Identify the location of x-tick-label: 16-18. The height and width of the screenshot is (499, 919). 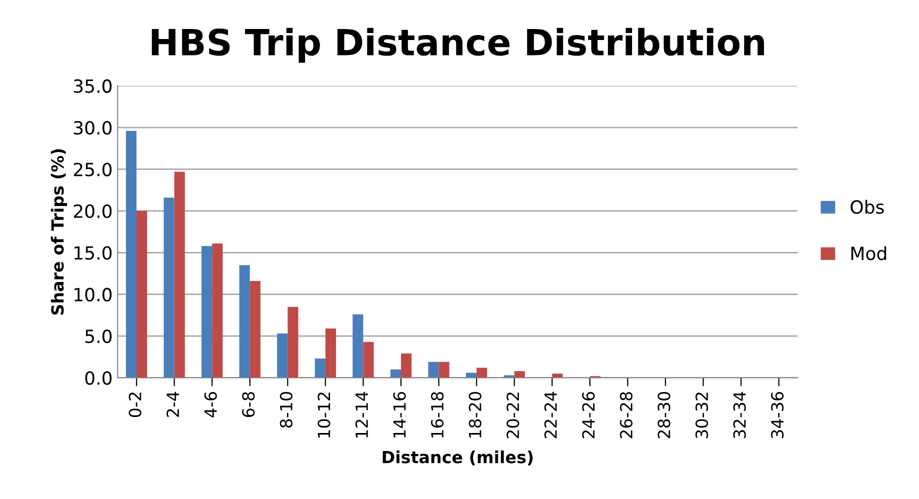
(437, 415).